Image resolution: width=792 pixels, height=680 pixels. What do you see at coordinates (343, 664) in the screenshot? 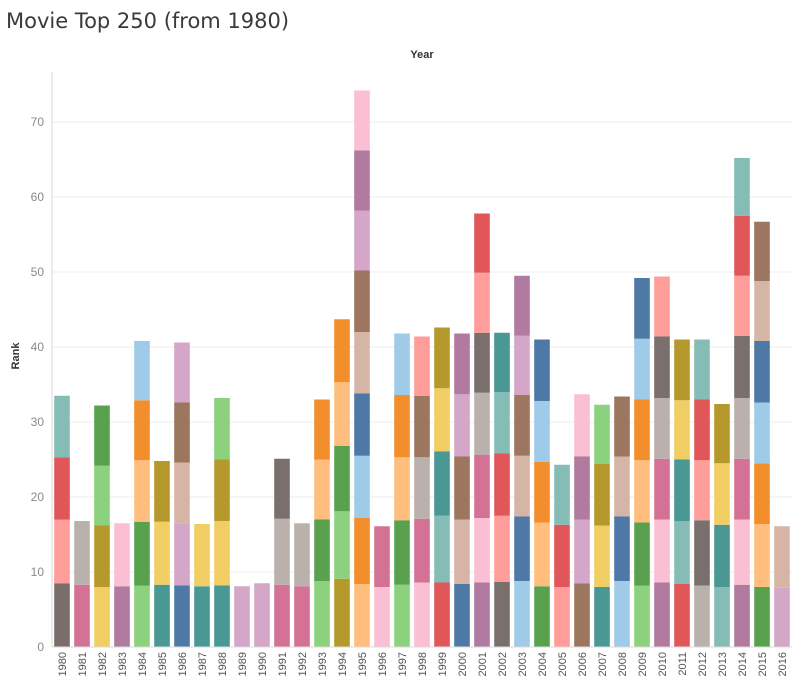
I see `x-tick-label: 1994` at bounding box center [343, 664].